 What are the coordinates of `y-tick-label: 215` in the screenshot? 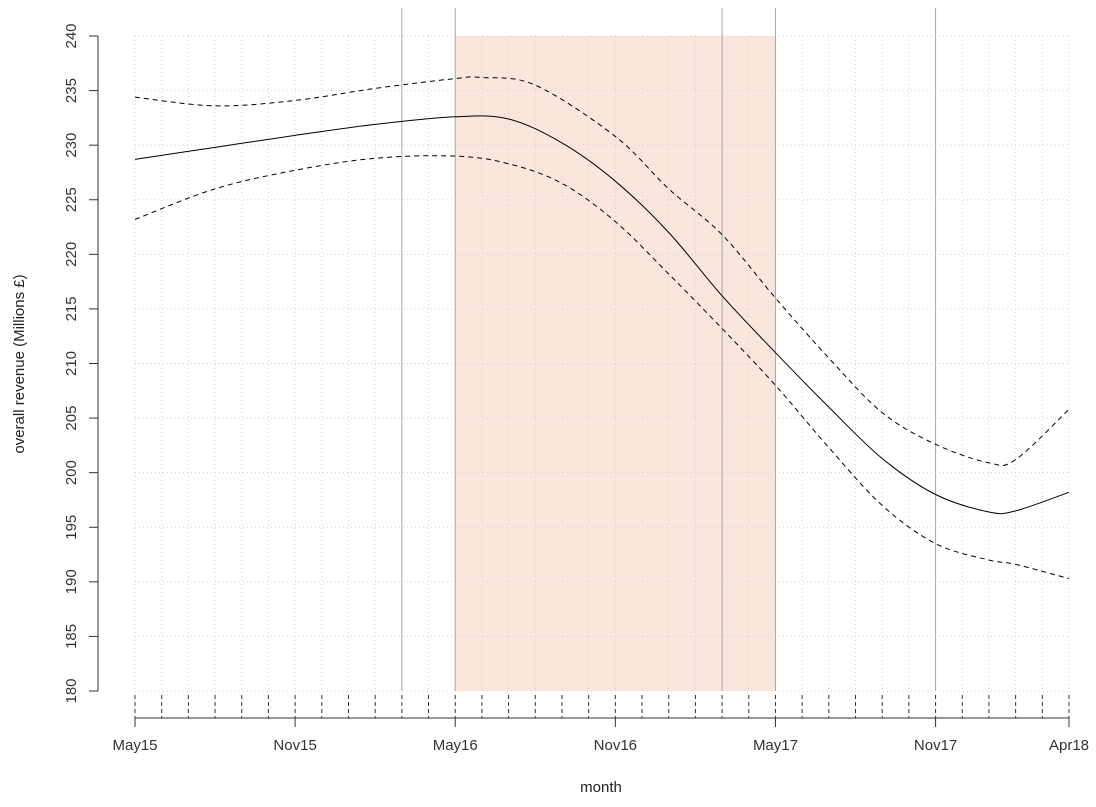 It's located at (71, 308).